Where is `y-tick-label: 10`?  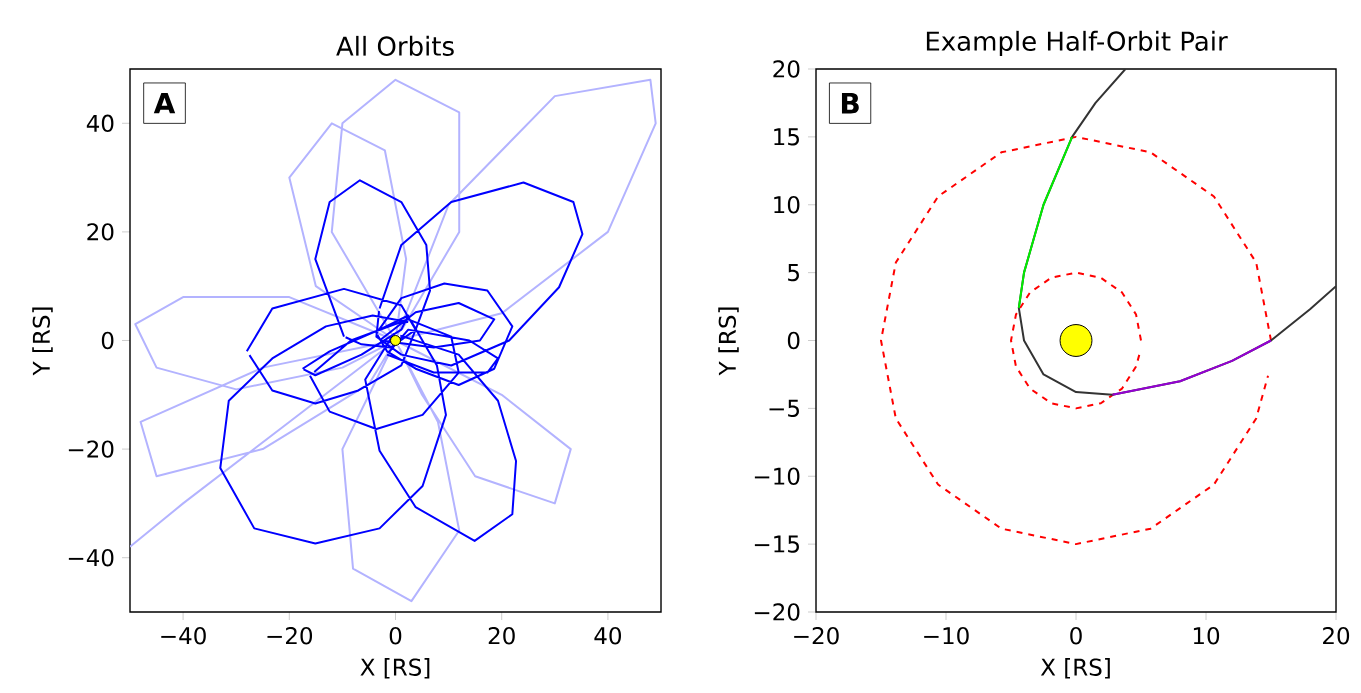 y-tick-label: 10 is located at coordinates (787, 205).